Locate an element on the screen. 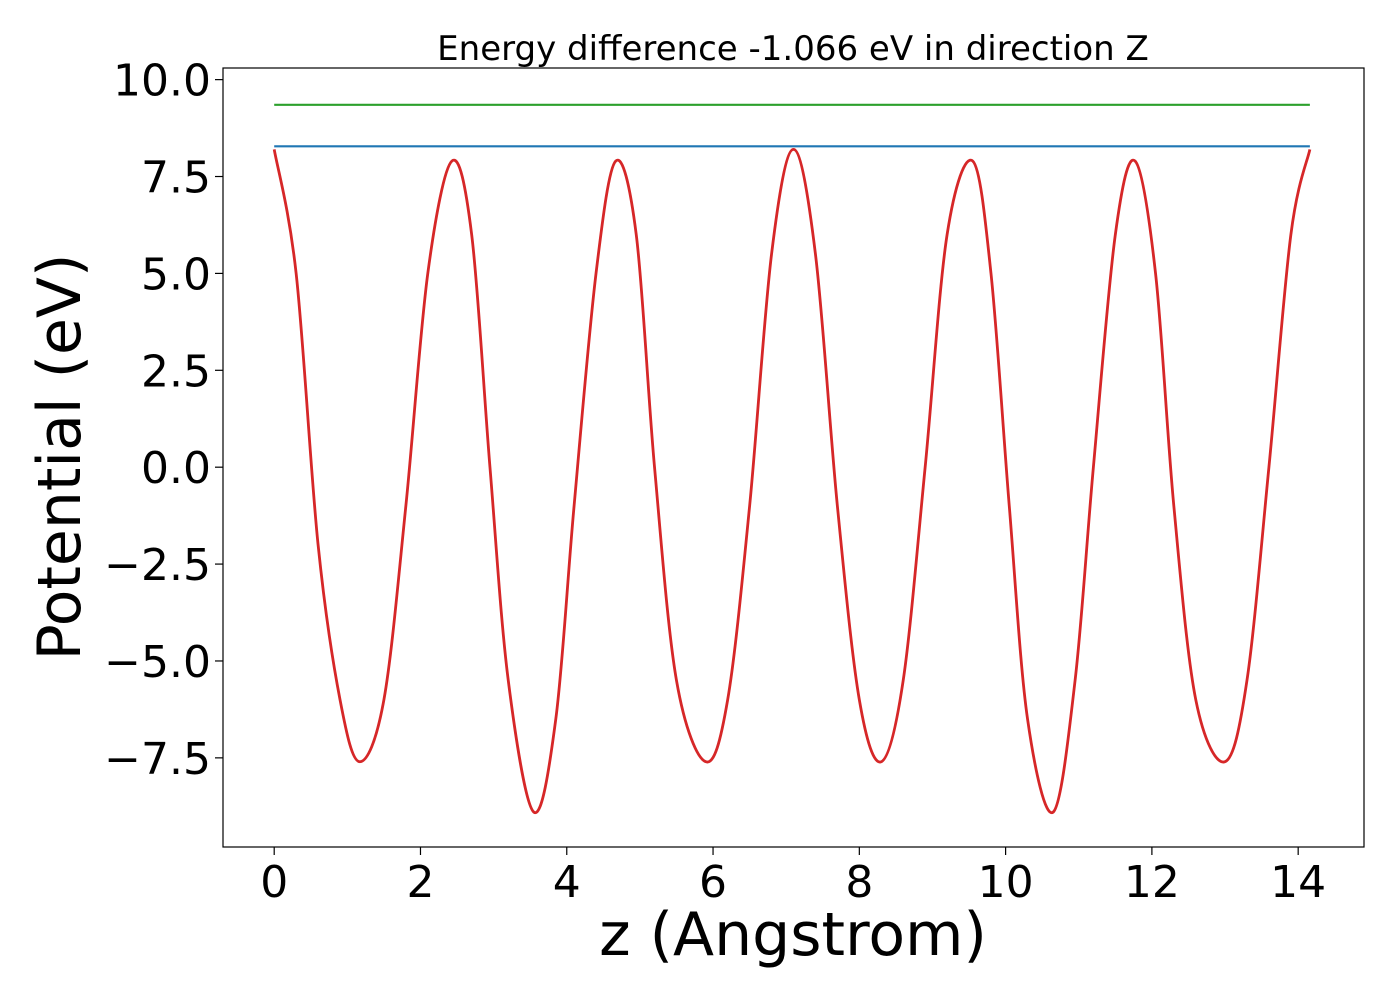  x-axis: 0 2 4 6 8 10 12 14 is located at coordinates (793, 877).